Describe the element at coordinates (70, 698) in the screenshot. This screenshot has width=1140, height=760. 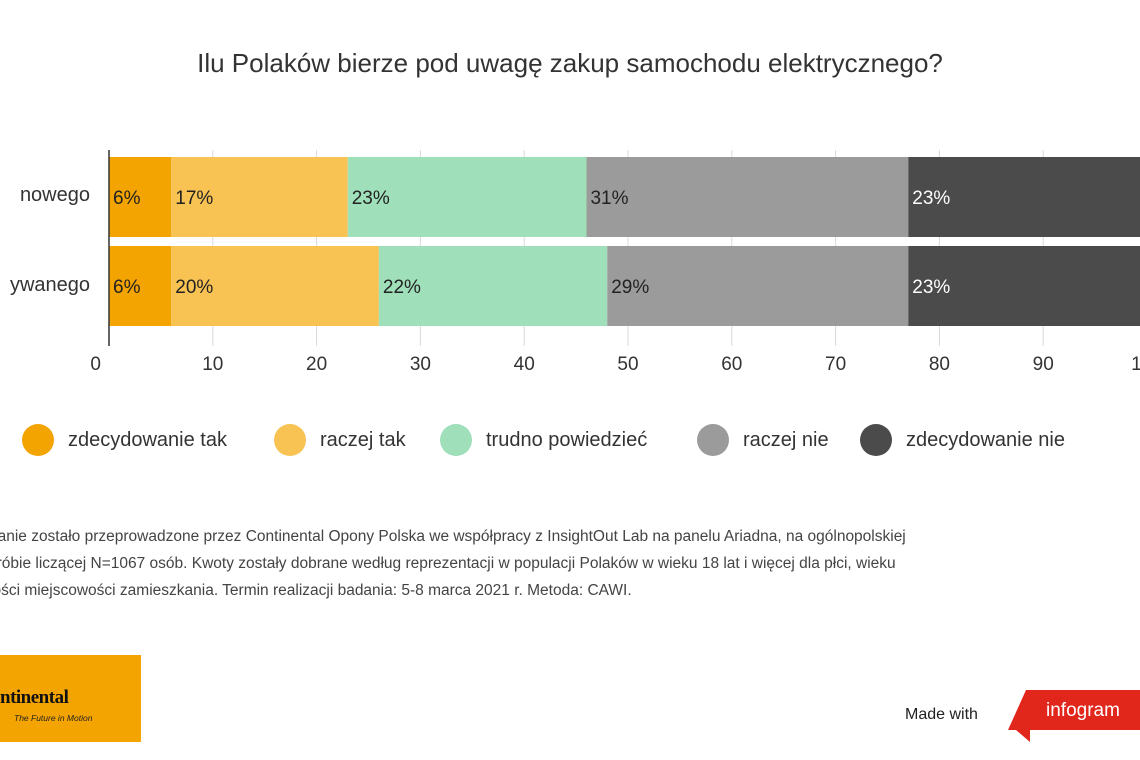
I see `continental-logo: ntinental The Future in Motion` at that location.